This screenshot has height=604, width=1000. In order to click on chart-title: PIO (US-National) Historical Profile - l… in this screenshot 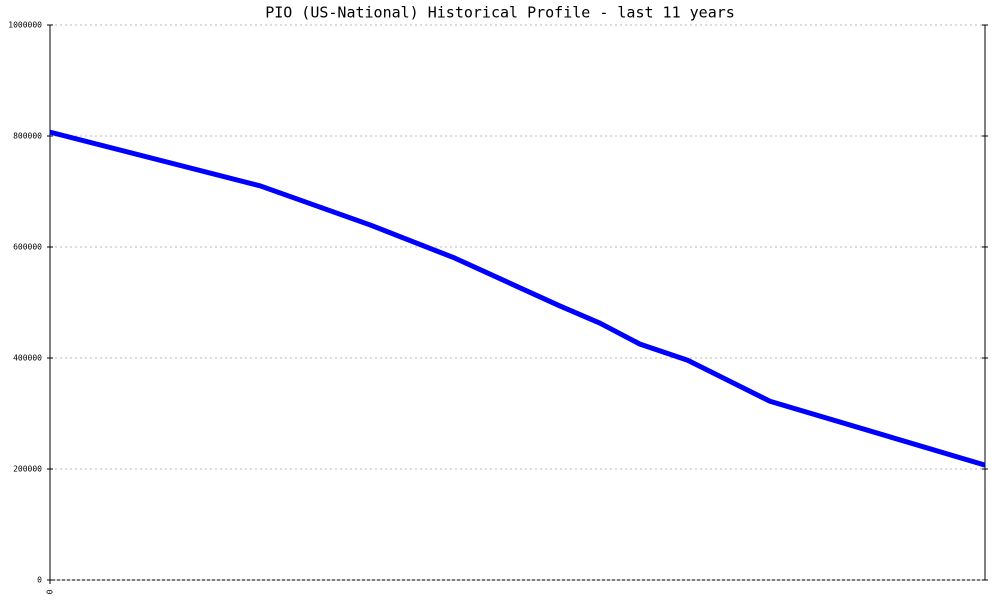, I will do `click(500, 13)`.